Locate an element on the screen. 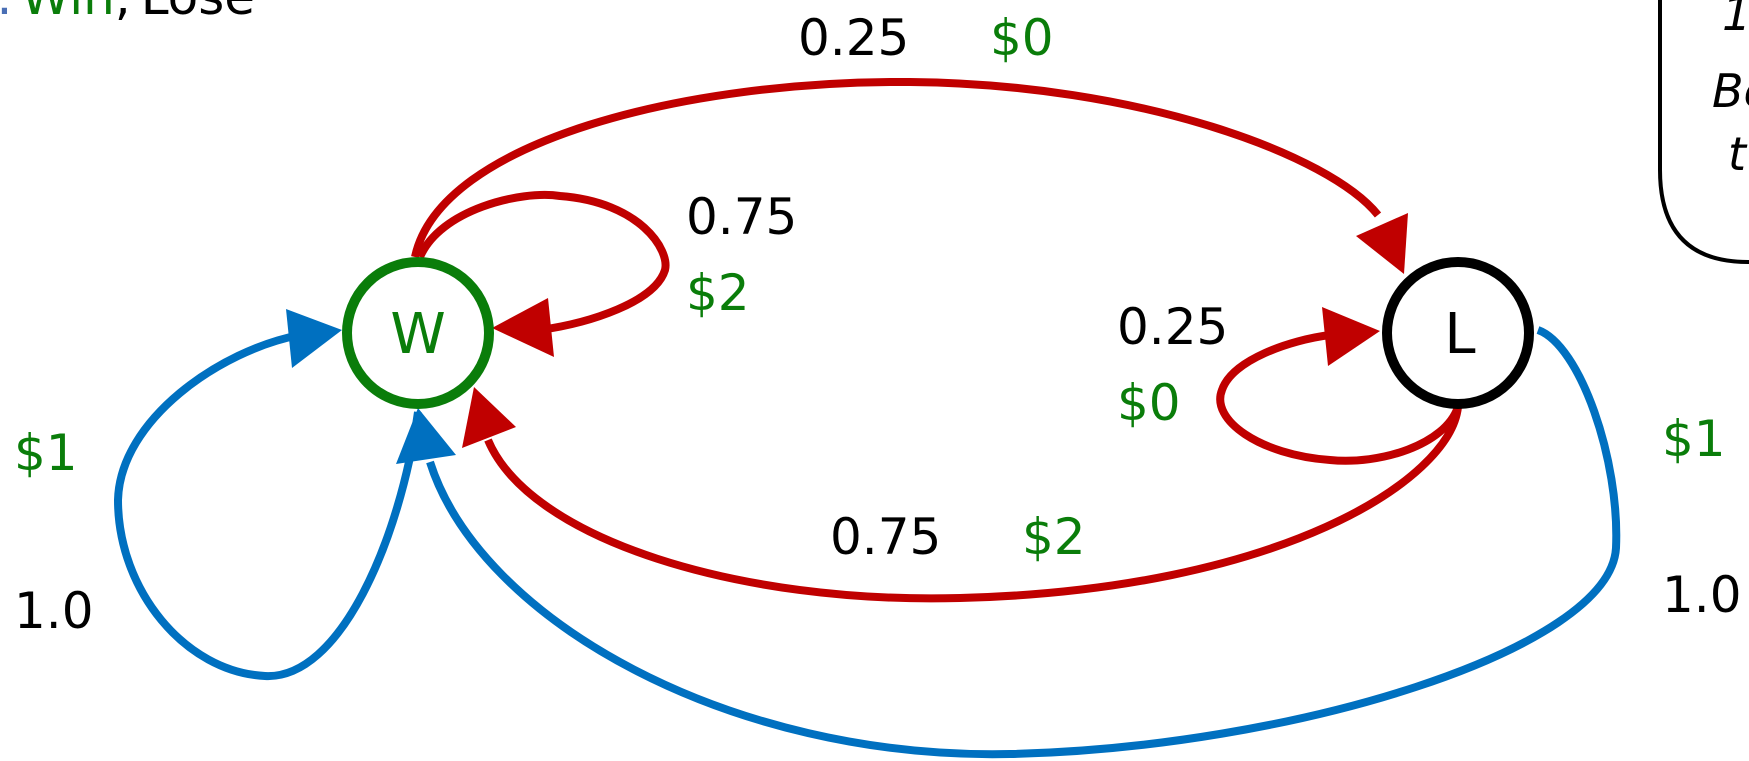 The image size is (1749, 761). side-box-line2: Be is located at coordinates (1730, 91).